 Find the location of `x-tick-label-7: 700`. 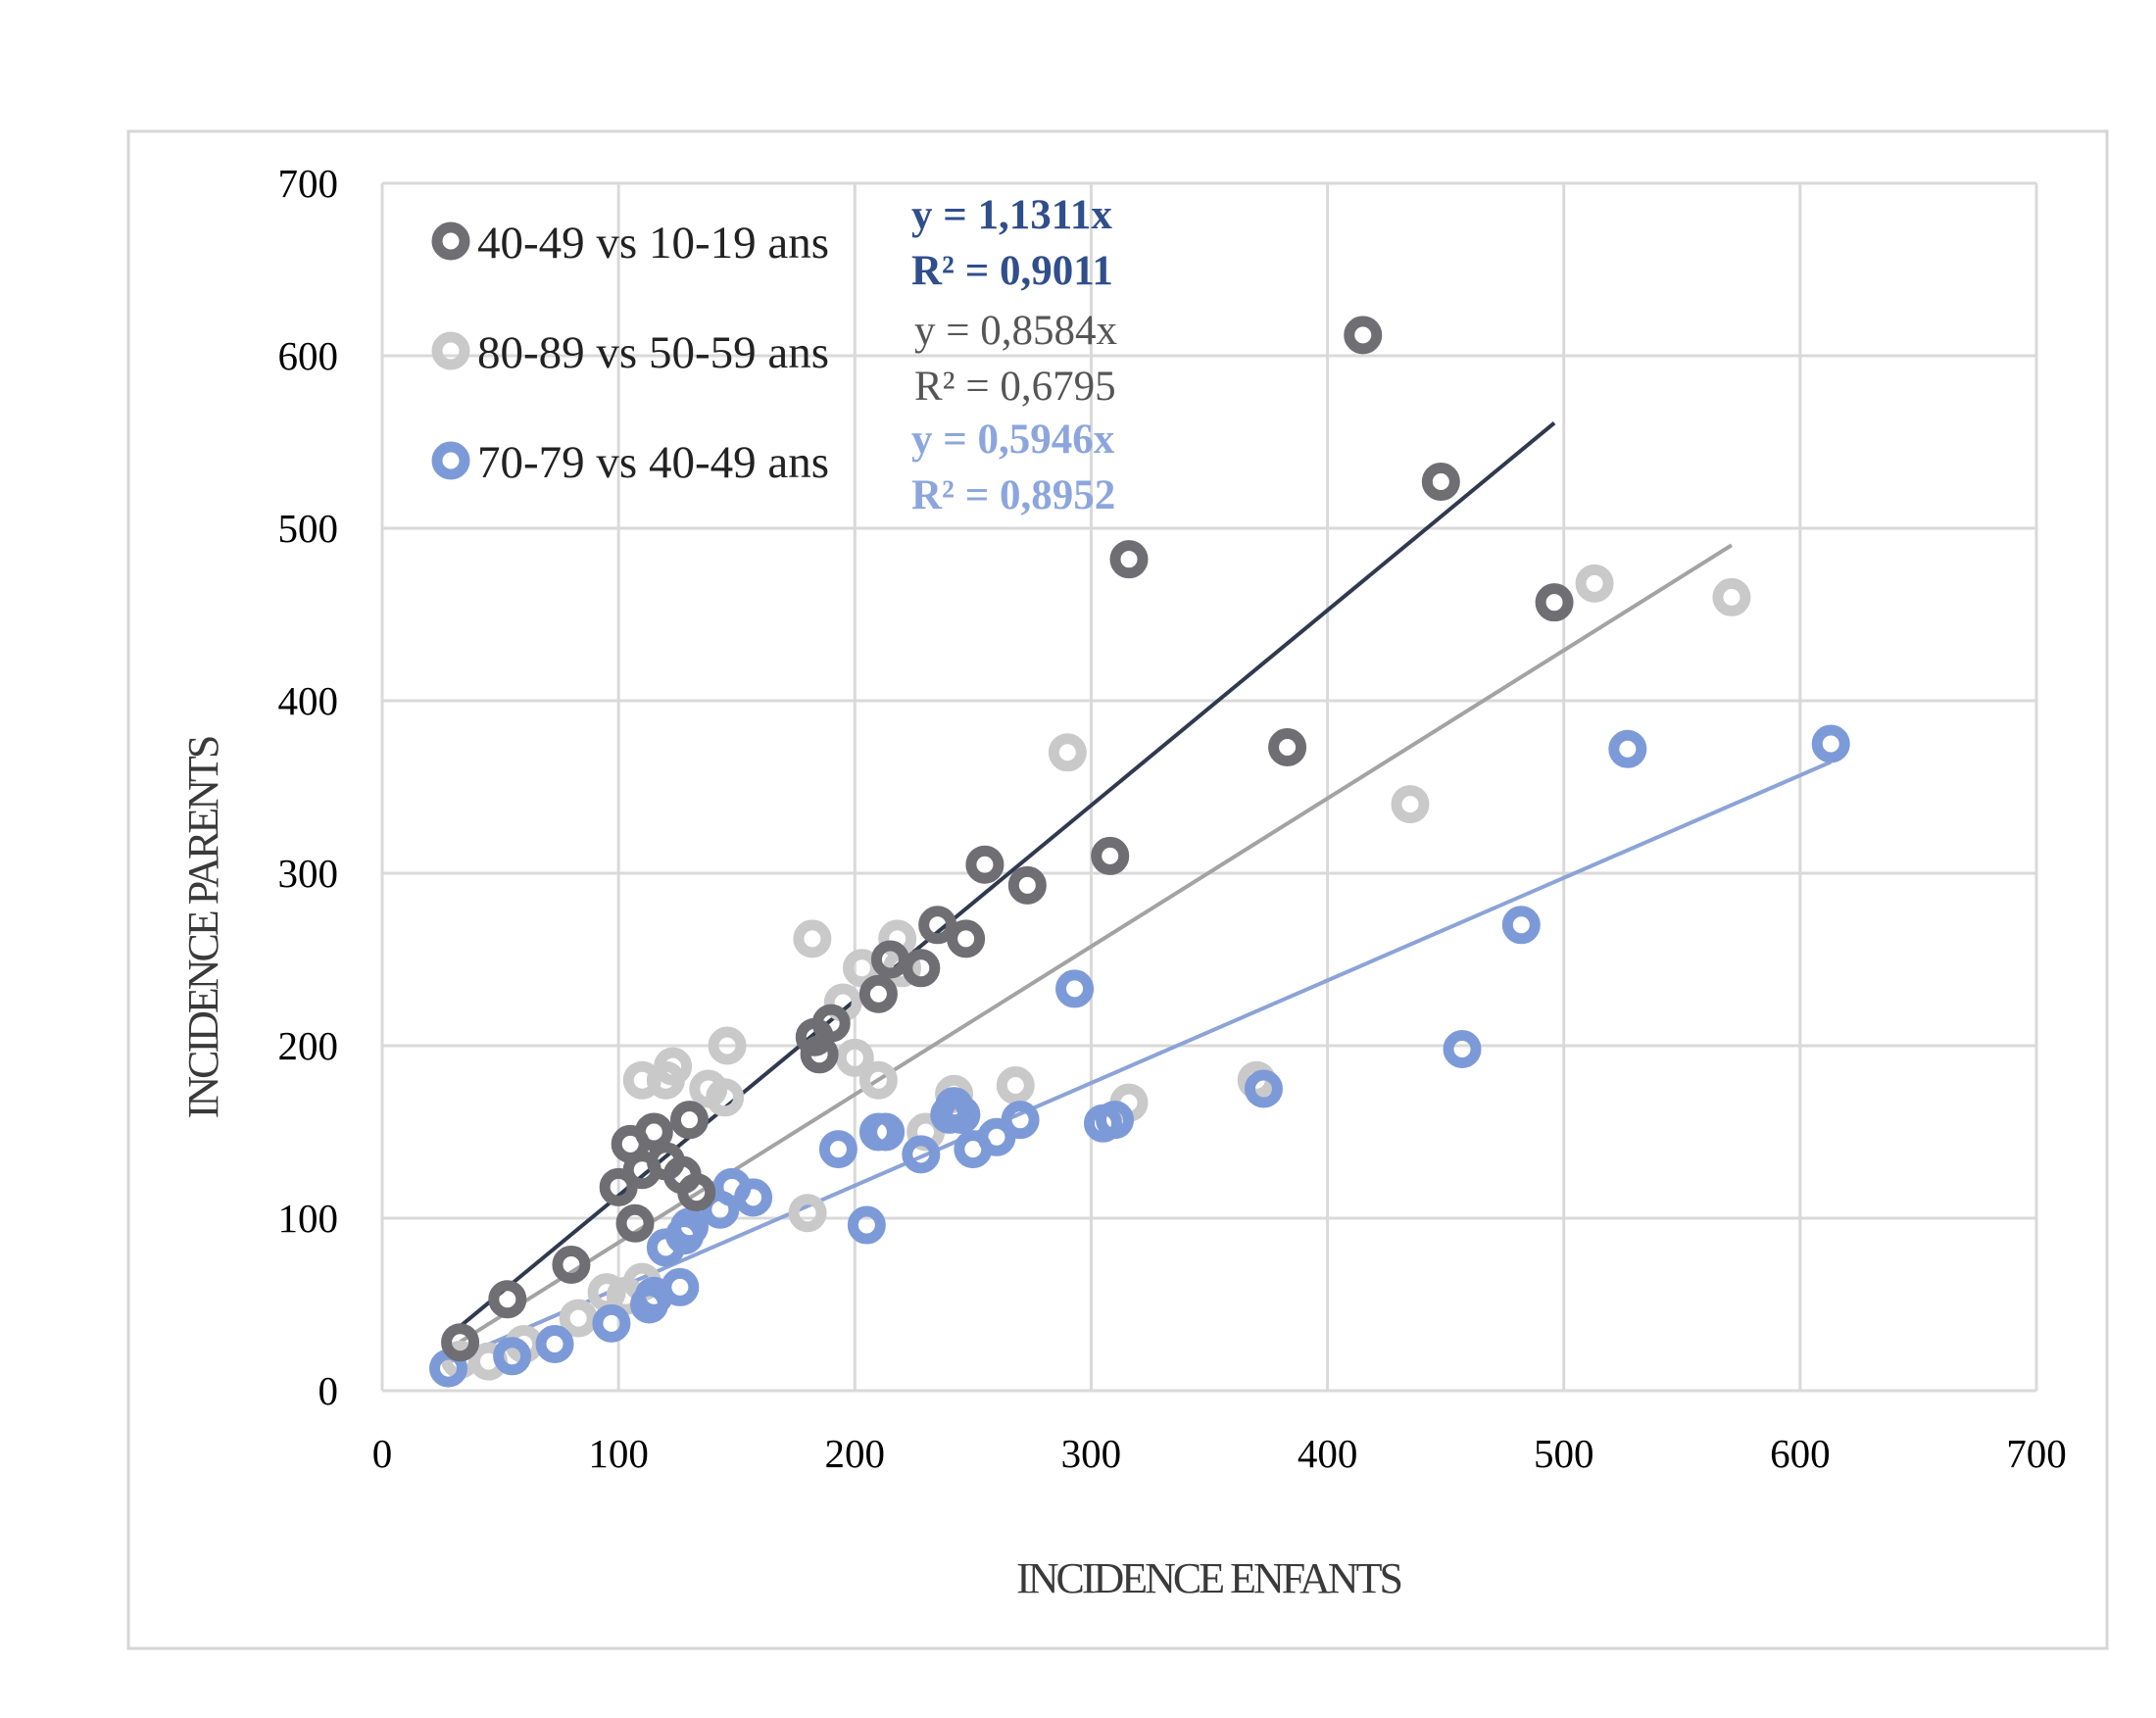

x-tick-label-7: 700 is located at coordinates (2037, 1453).